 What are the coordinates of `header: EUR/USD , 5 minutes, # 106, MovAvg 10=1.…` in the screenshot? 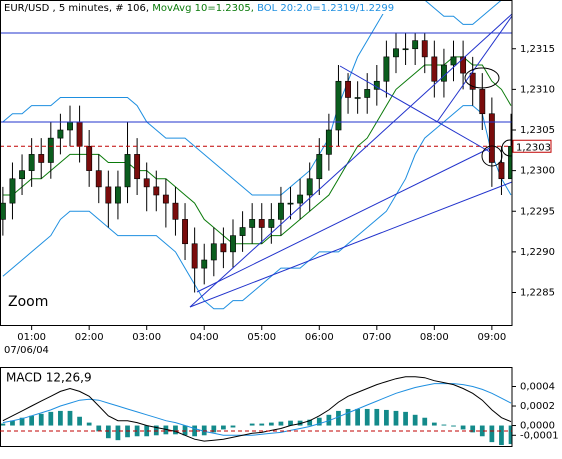 It's located at (199, 8).